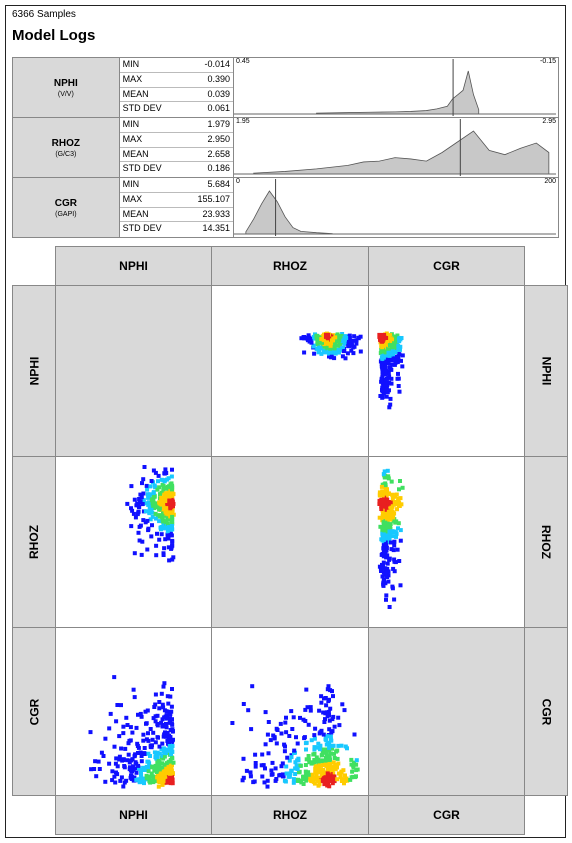 This screenshot has width=572, height=843. I want to click on density-peak, so click(380, 335).